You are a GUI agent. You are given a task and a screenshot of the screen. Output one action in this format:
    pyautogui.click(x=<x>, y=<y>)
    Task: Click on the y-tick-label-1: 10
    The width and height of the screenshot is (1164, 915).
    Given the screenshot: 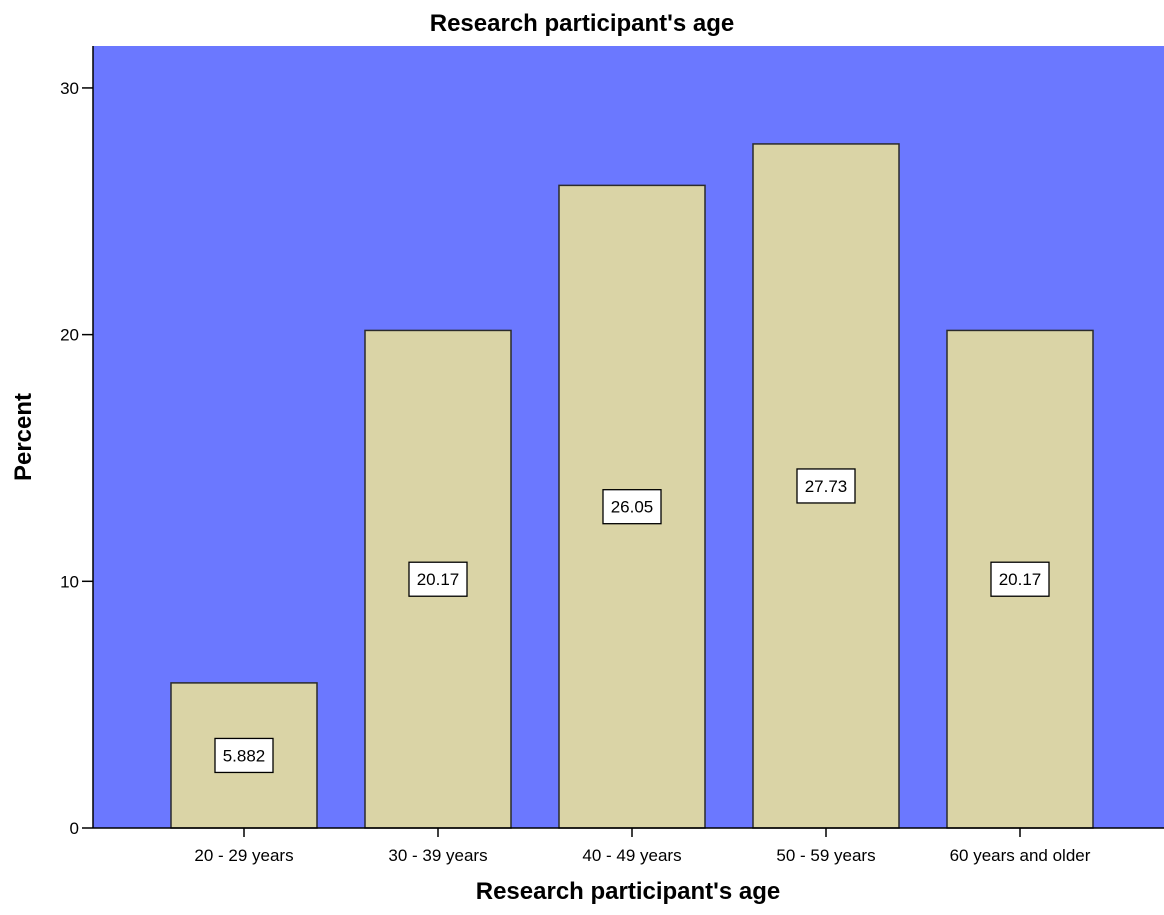 What is the action you would take?
    pyautogui.click(x=69, y=581)
    